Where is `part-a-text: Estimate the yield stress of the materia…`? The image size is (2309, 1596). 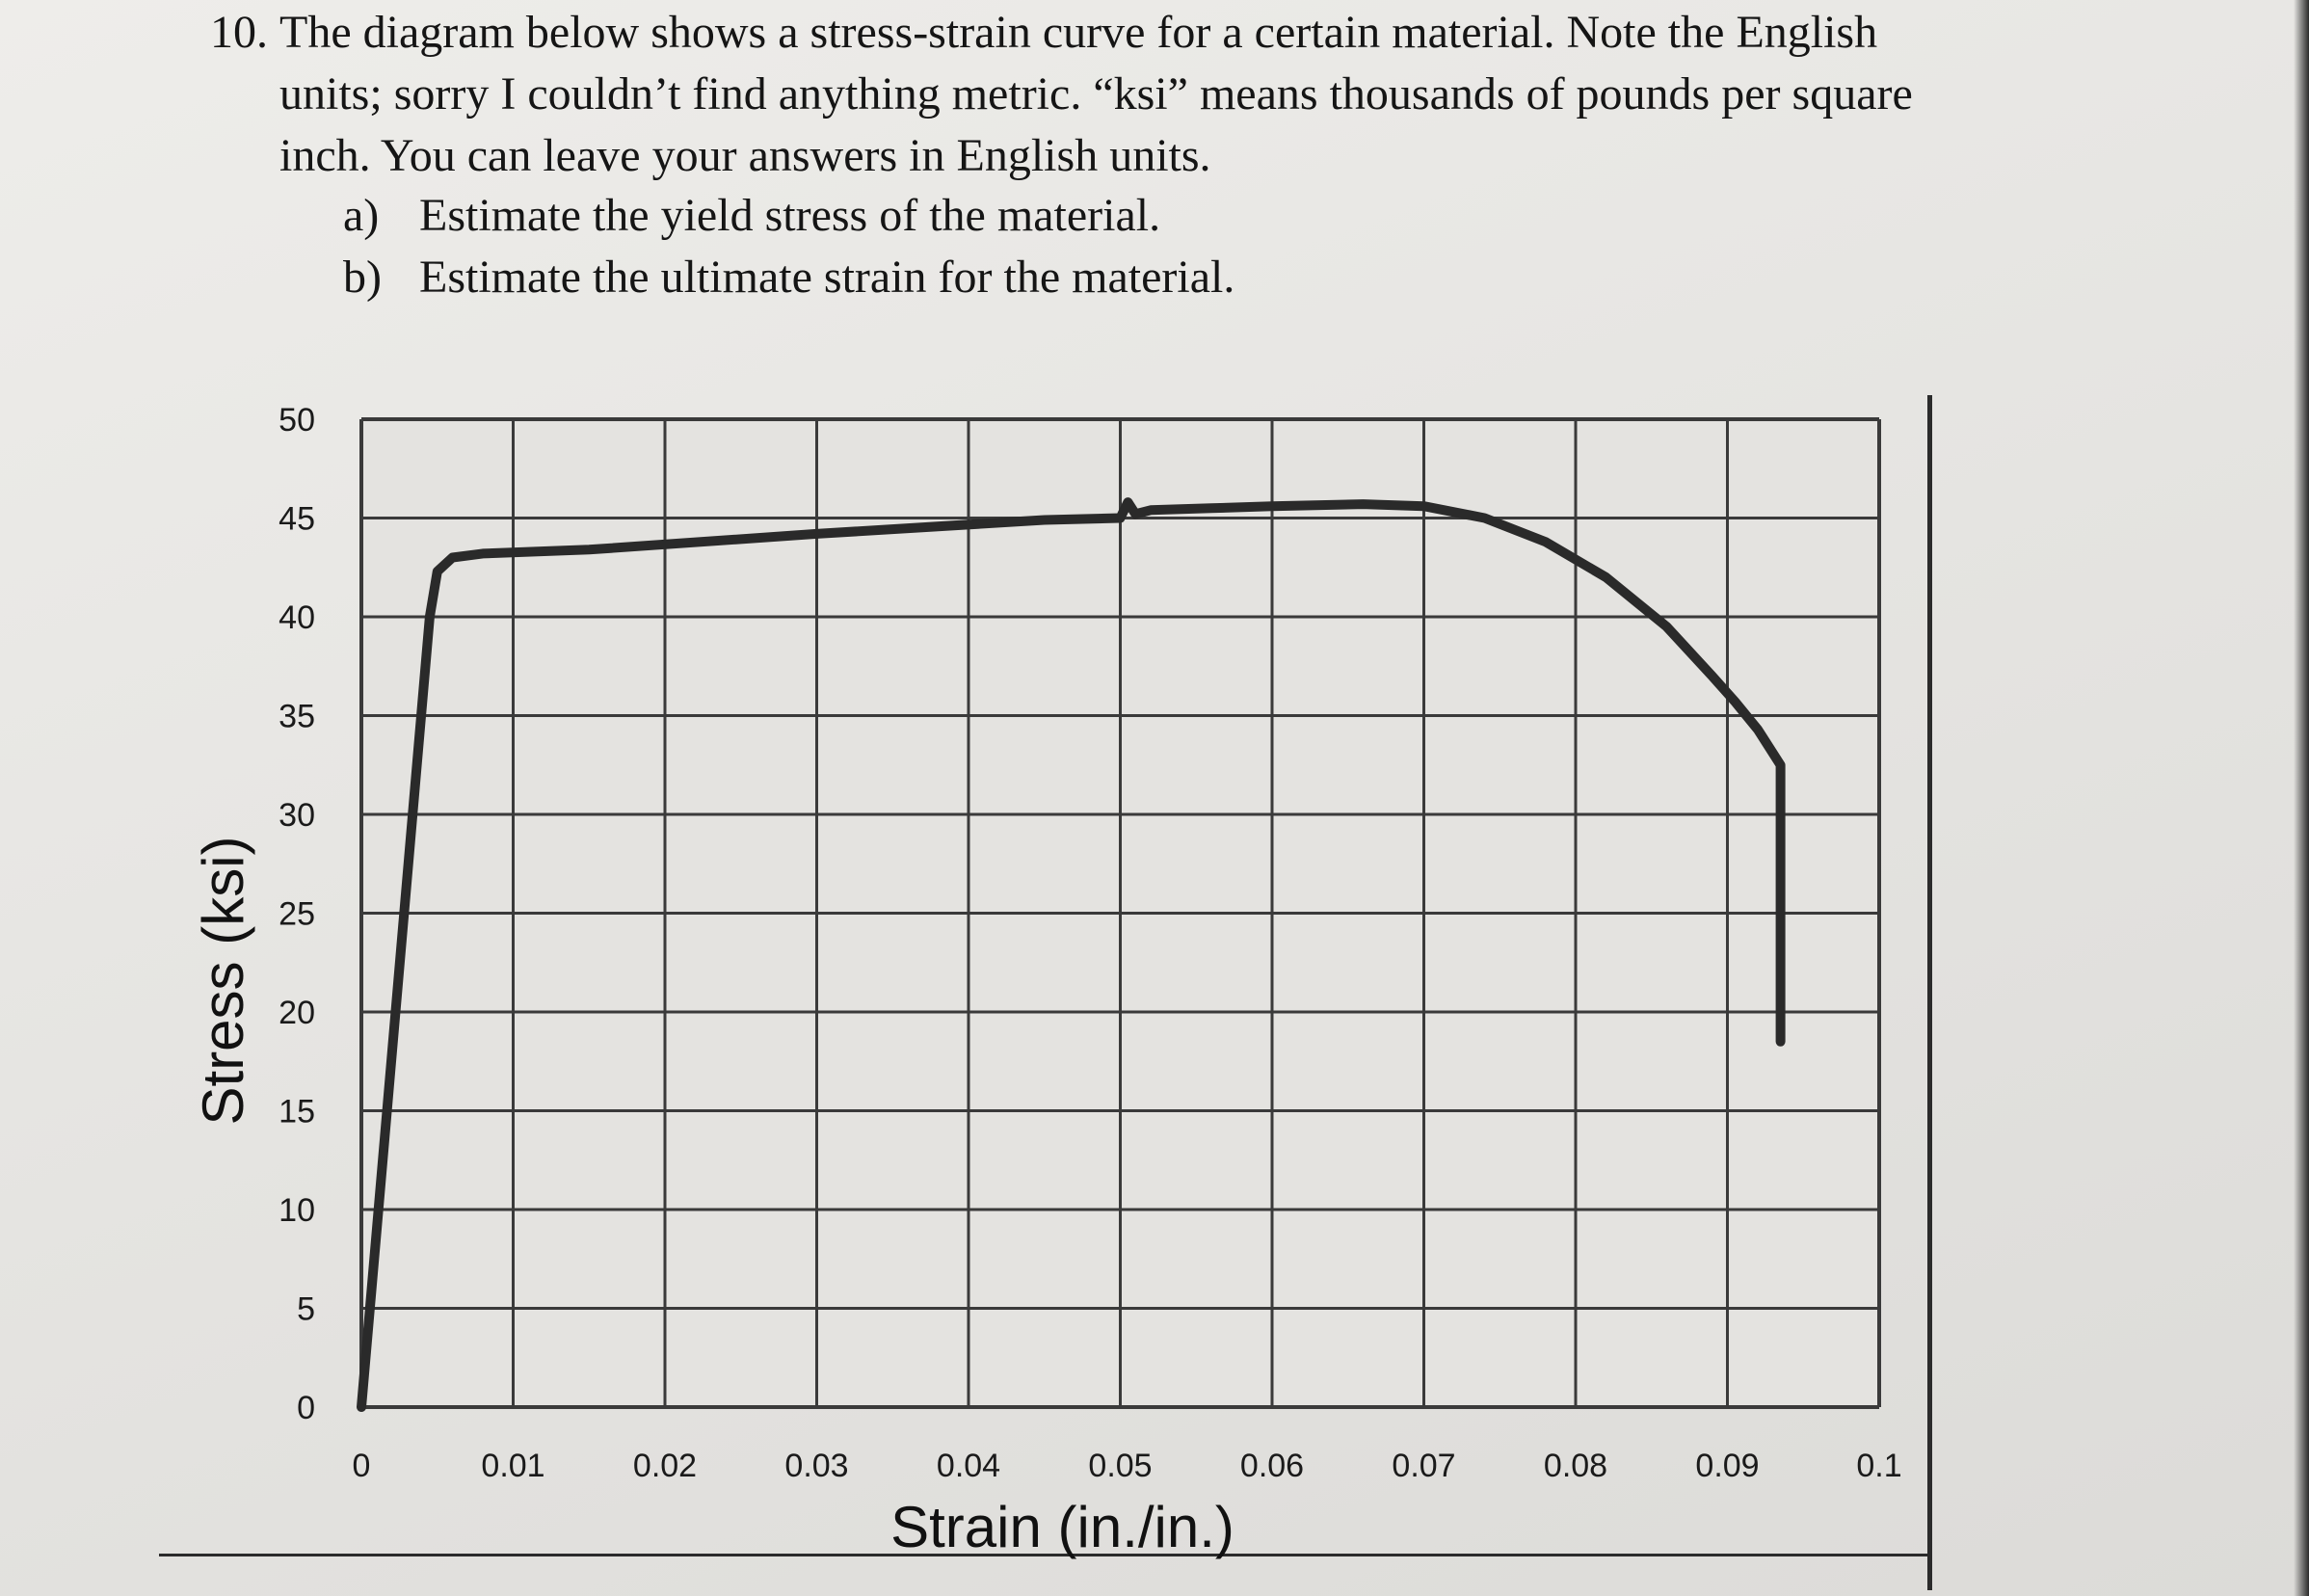 part-a-text: Estimate the yield stress of the materia… is located at coordinates (790, 215).